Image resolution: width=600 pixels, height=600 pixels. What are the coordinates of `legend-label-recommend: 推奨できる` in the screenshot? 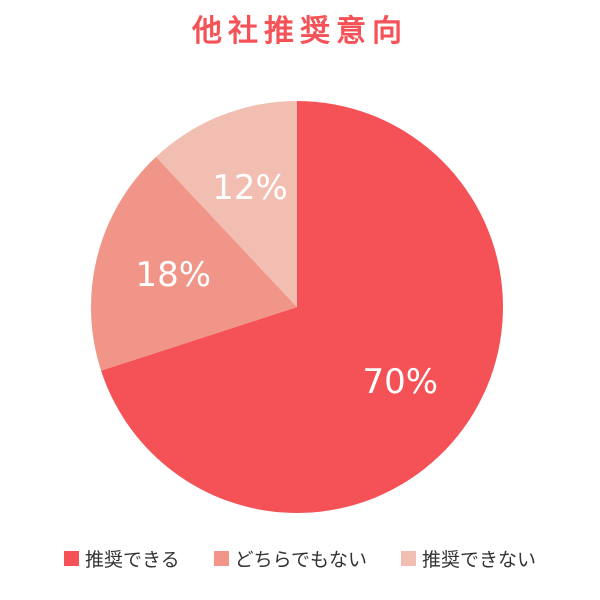 It's located at (132, 560).